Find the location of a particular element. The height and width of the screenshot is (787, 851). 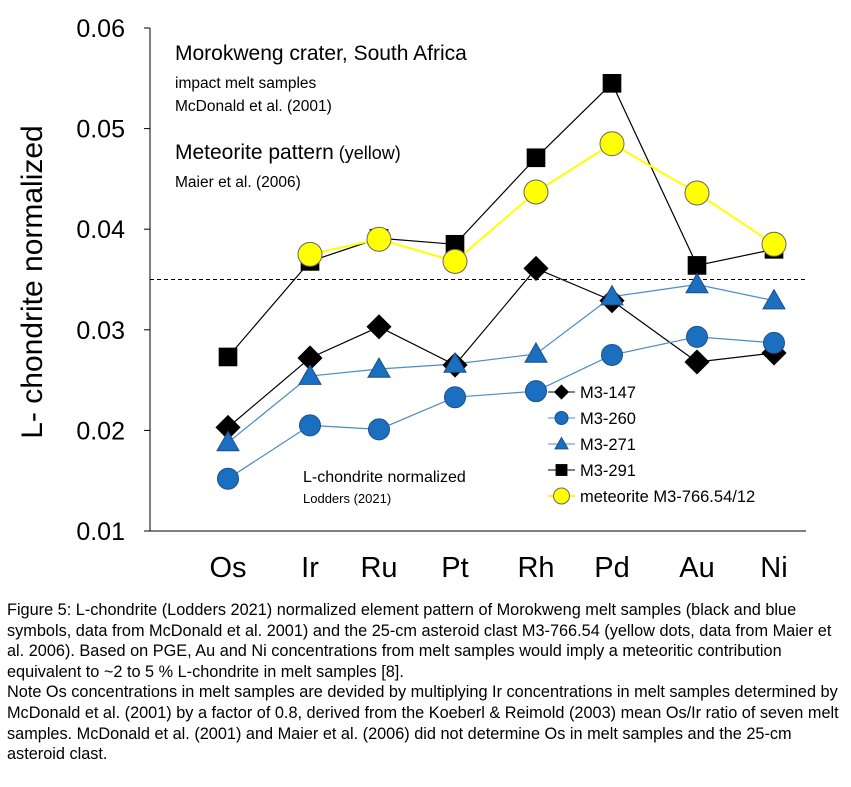

x-tick-label: Ir is located at coordinates (310, 568).